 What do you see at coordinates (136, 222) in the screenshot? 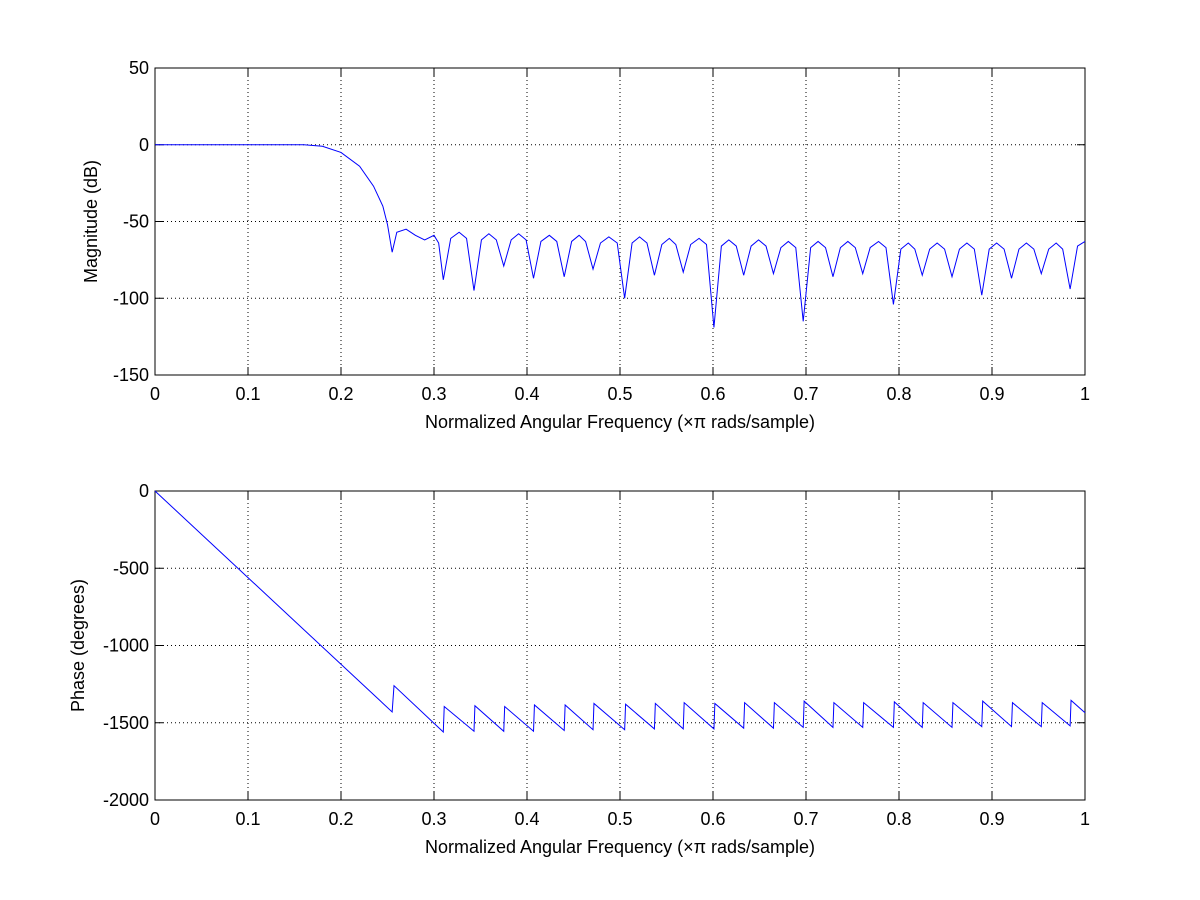
I see `y-tick-label: -50` at bounding box center [136, 222].